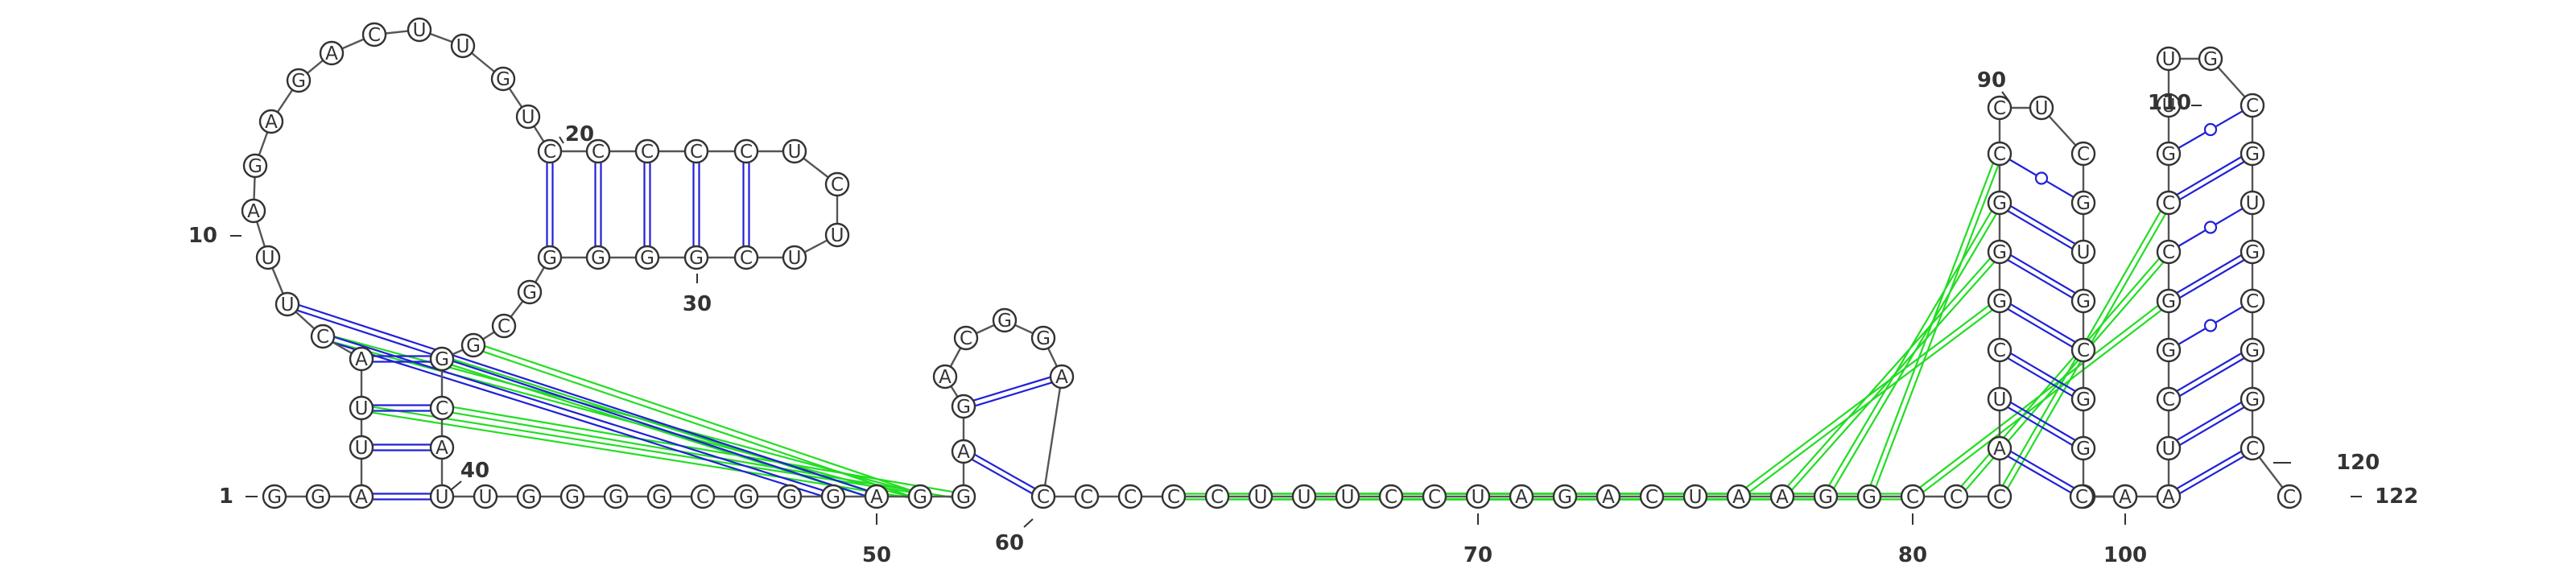  I want to click on position-label: 1, so click(226, 496).